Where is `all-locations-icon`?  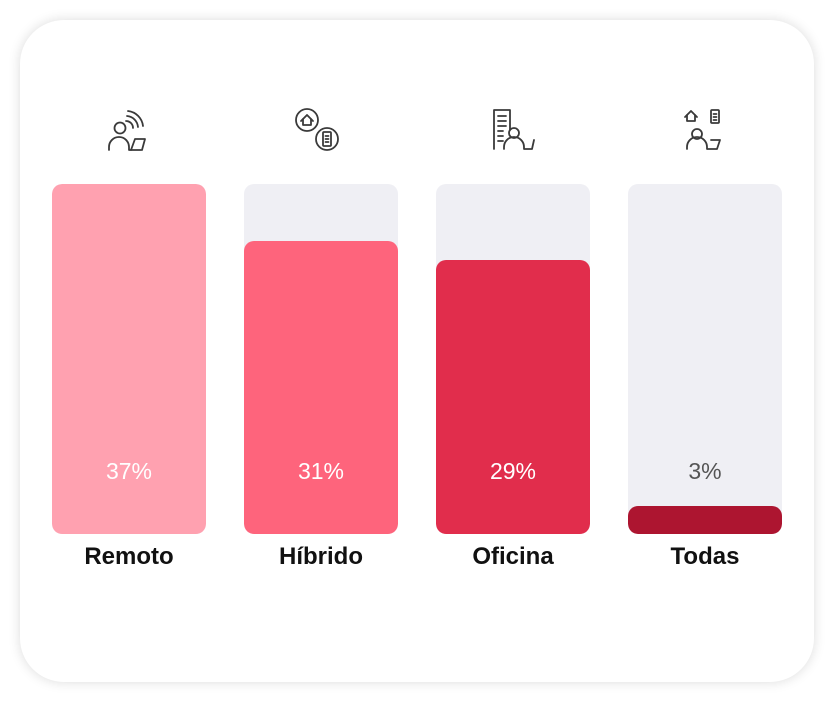
all-locations-icon is located at coordinates (702, 129).